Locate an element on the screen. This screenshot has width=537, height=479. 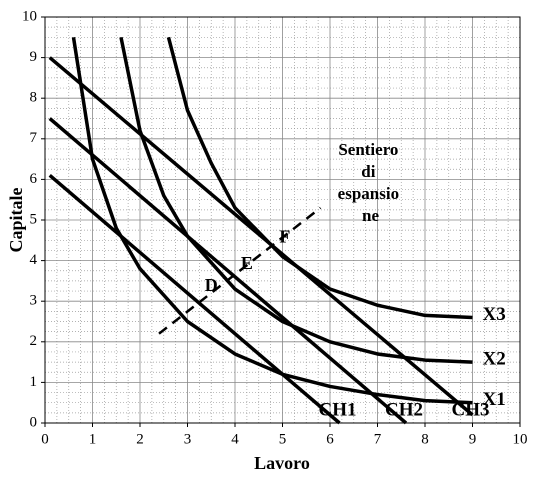
x-tick-label: 2 is located at coordinates (140, 439).